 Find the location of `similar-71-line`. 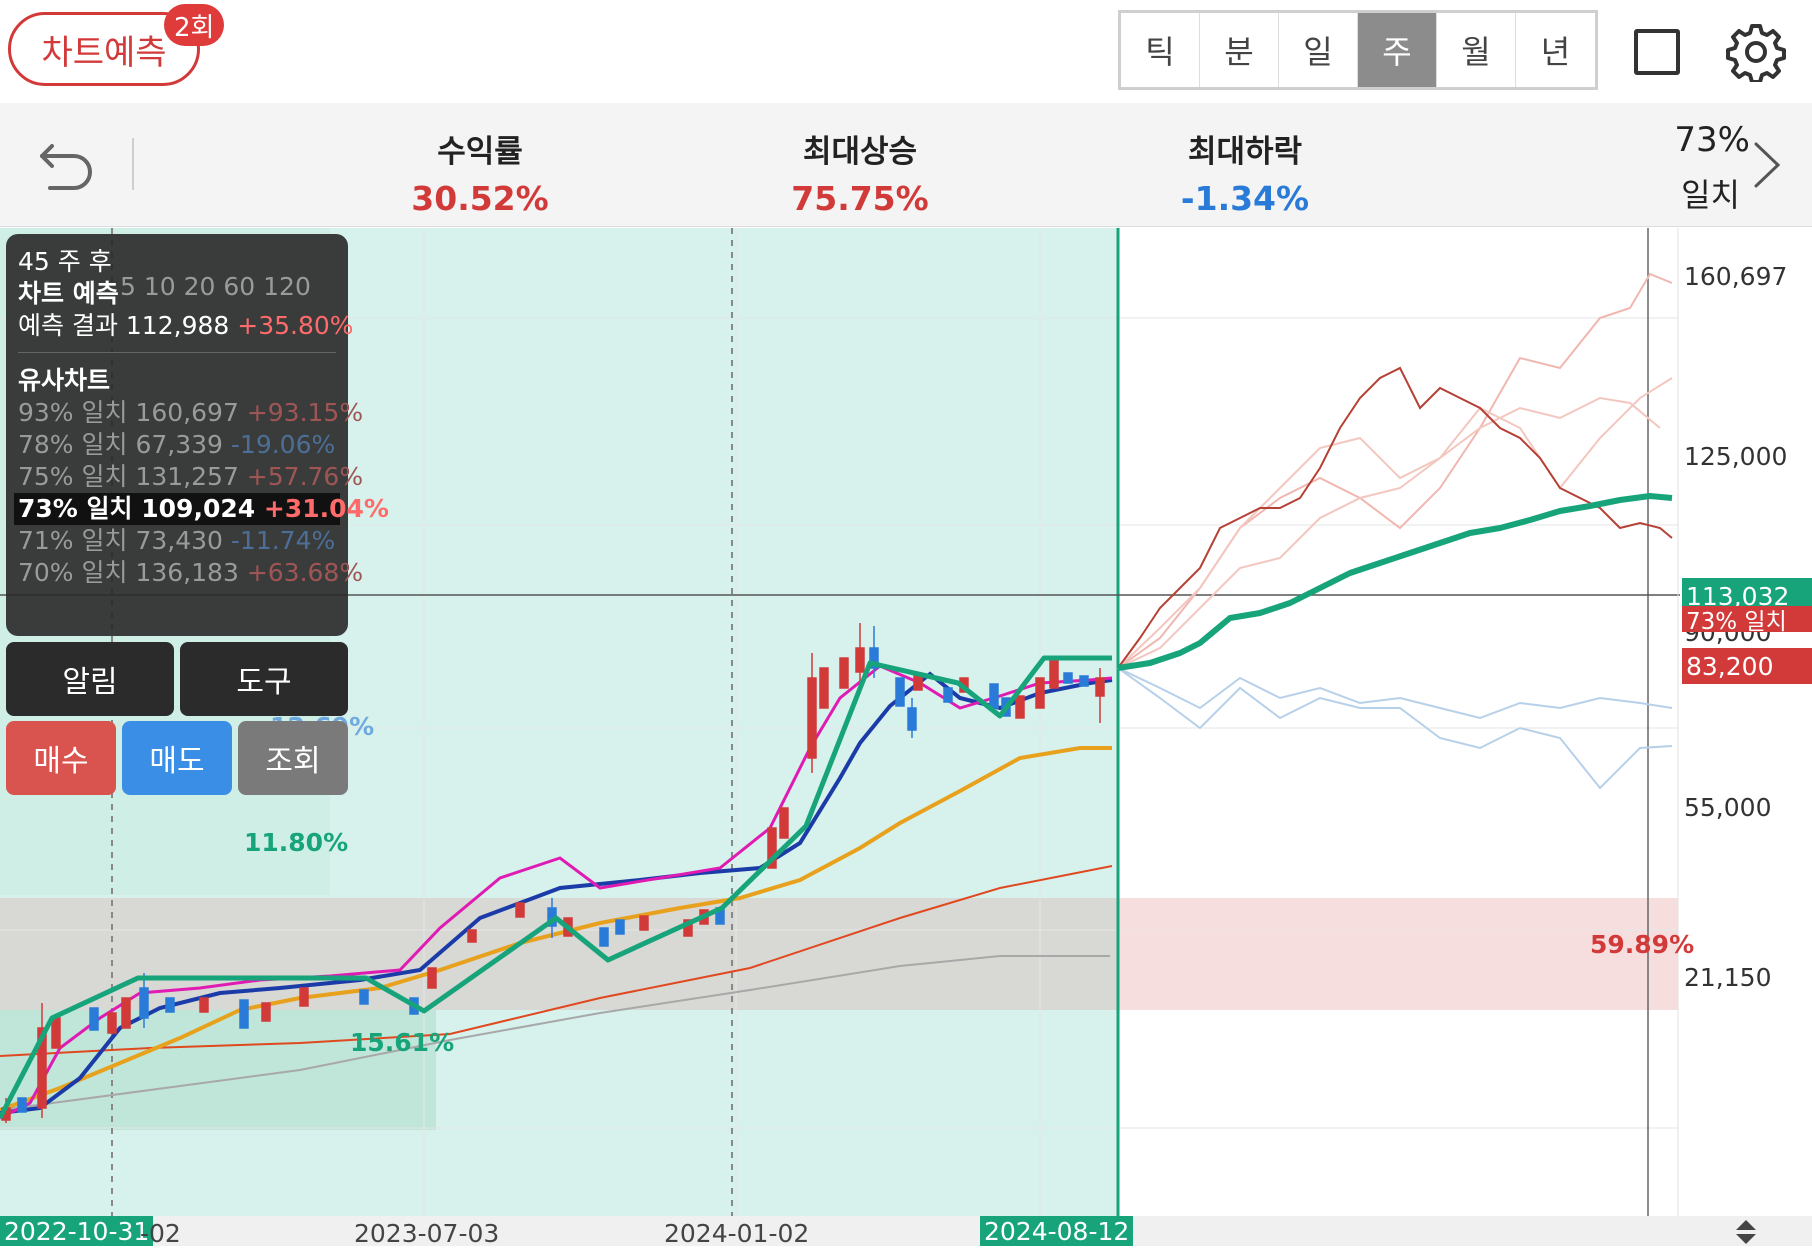

similar-71-line is located at coordinates (1395, 693).